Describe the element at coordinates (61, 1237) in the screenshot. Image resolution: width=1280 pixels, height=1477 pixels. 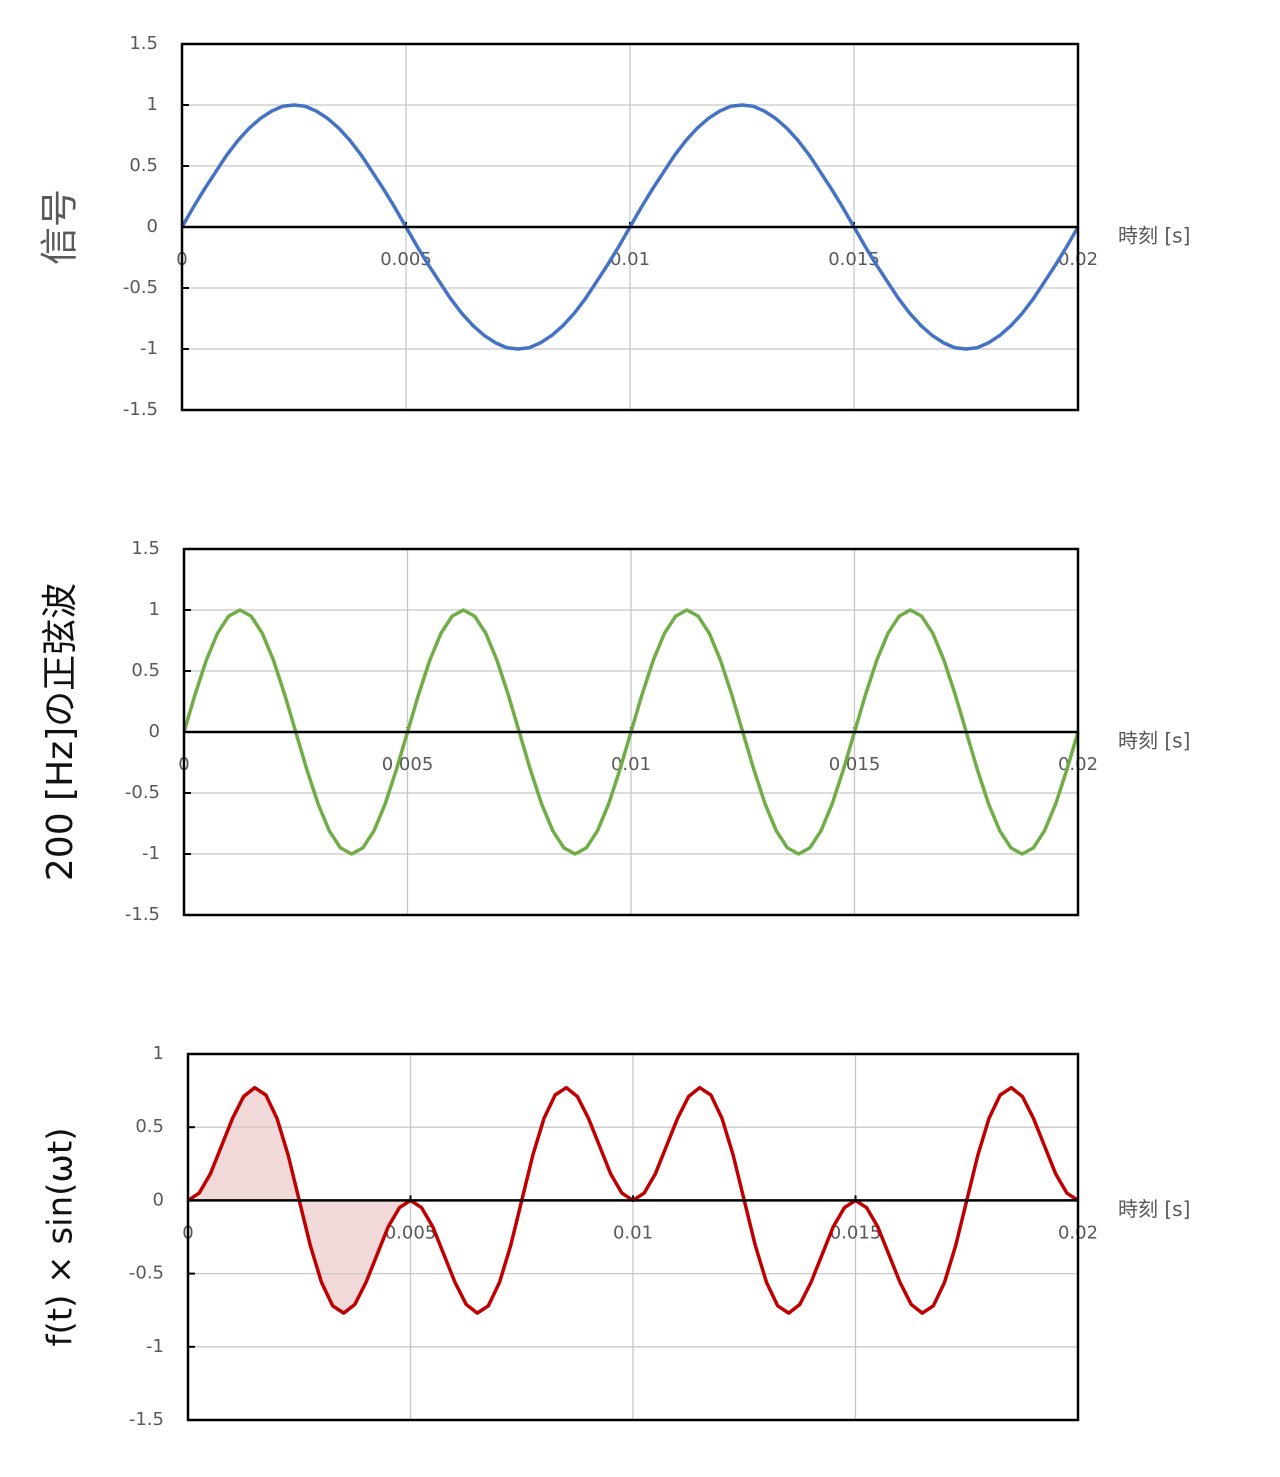
I see `y-axis-label: f(t) × sin(ωt)` at that location.